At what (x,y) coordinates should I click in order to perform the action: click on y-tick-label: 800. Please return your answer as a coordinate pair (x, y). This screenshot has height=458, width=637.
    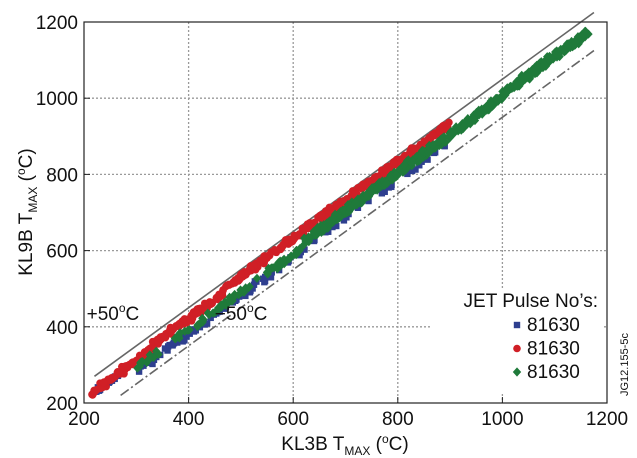
    Looking at the image, I should click on (62, 175).